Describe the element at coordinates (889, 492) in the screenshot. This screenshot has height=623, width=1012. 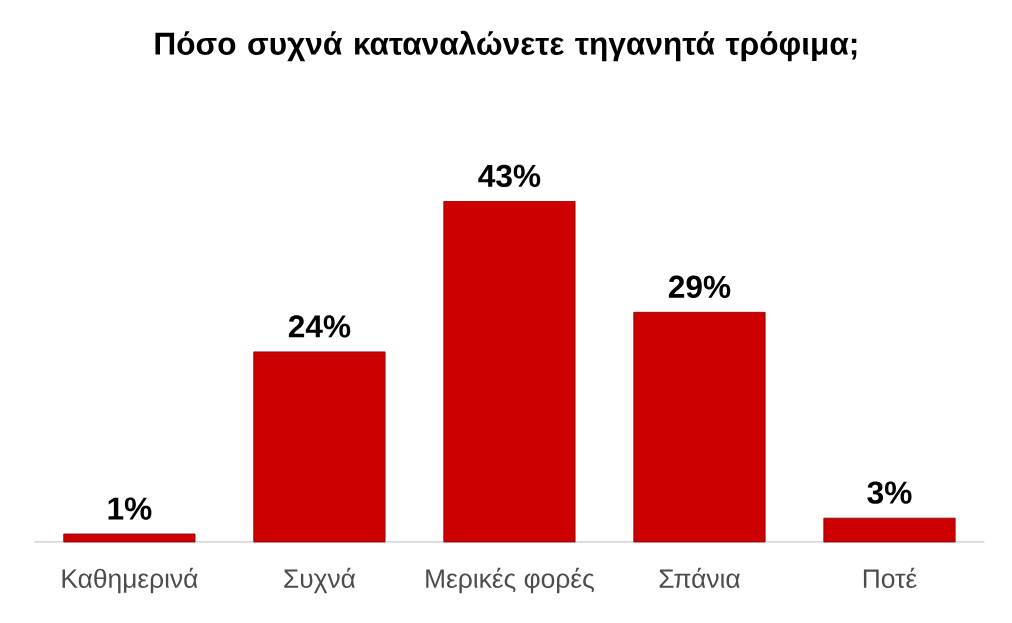
I see `data-label: 3%` at that location.